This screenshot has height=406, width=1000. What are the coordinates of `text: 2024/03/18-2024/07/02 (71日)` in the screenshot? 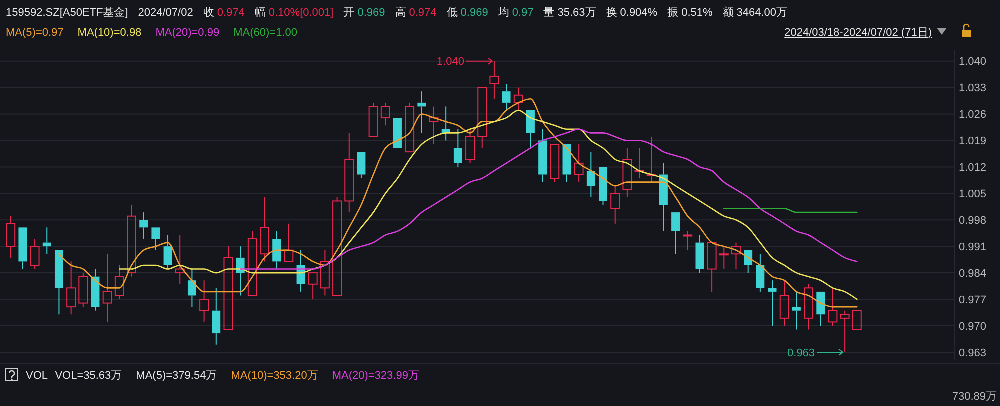 It's located at (858, 33).